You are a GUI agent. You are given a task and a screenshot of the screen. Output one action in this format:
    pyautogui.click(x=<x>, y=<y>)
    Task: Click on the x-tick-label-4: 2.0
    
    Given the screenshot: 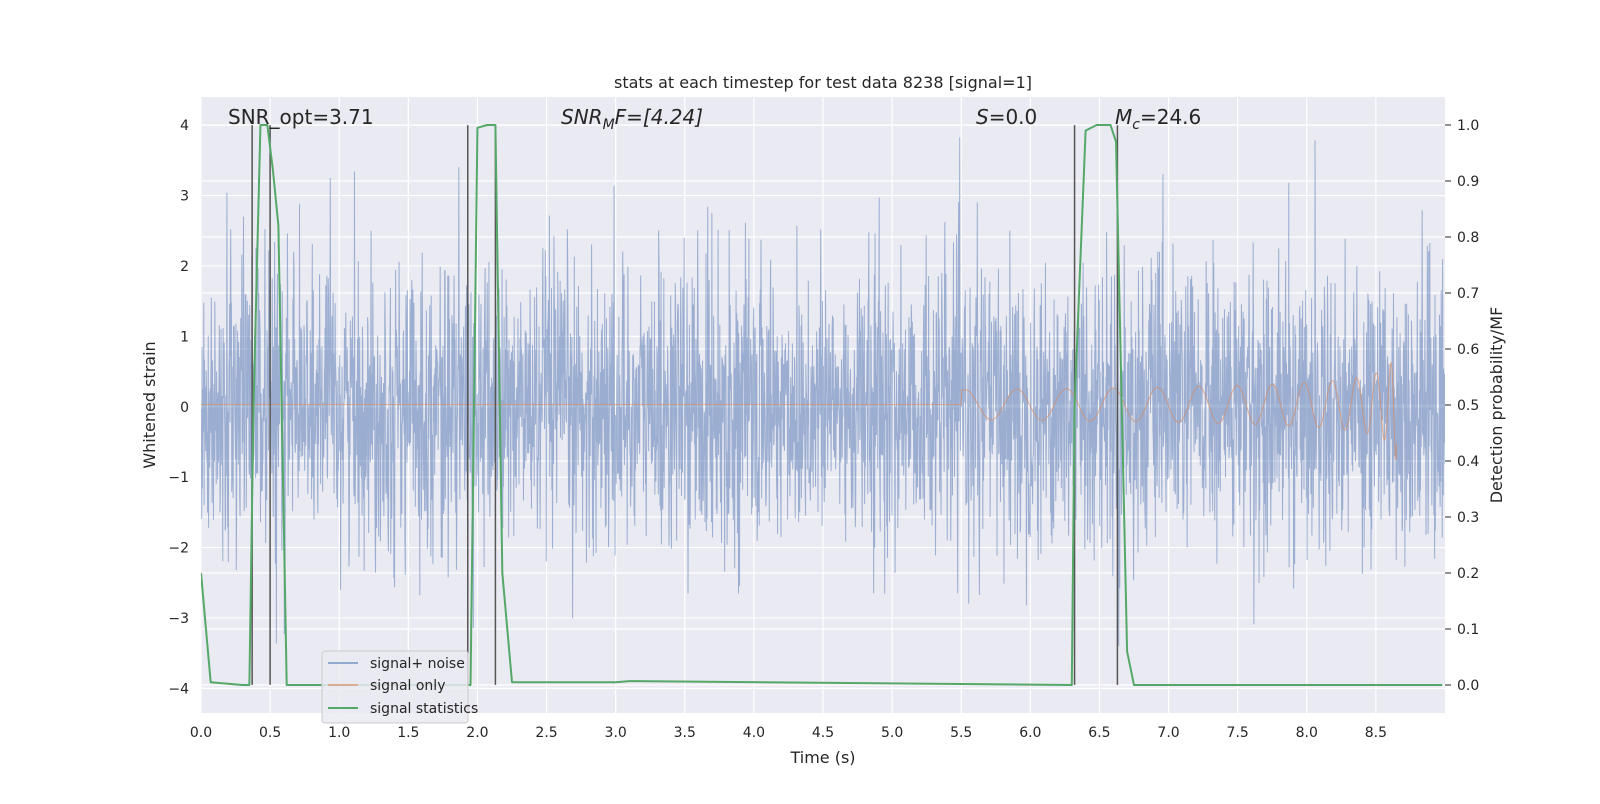 What is the action you would take?
    pyautogui.click(x=477, y=733)
    